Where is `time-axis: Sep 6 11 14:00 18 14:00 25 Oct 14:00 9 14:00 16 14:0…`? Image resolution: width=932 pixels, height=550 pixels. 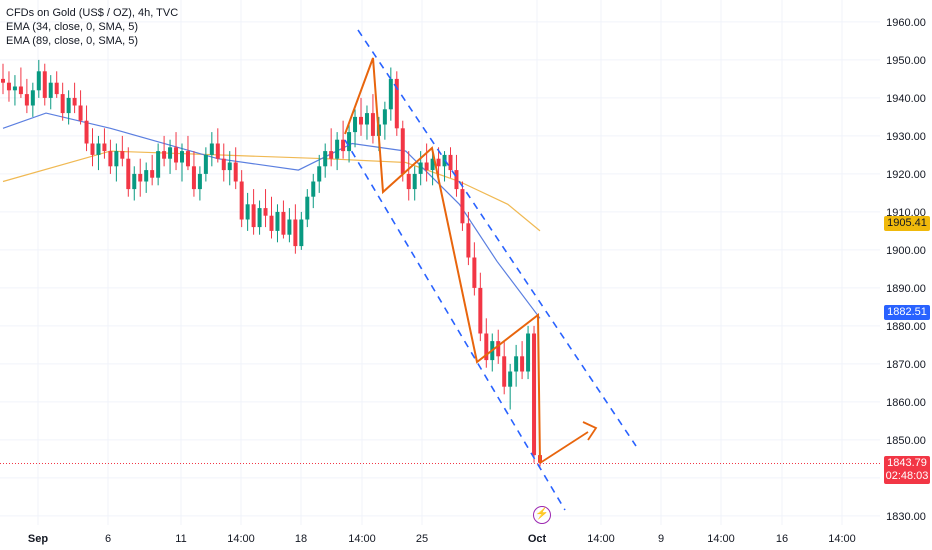
time-axis: Sep 6 11 14:00 18 14:00 25 Oct 14:00 9 14:00 16 14:0… is located at coordinates (442, 539).